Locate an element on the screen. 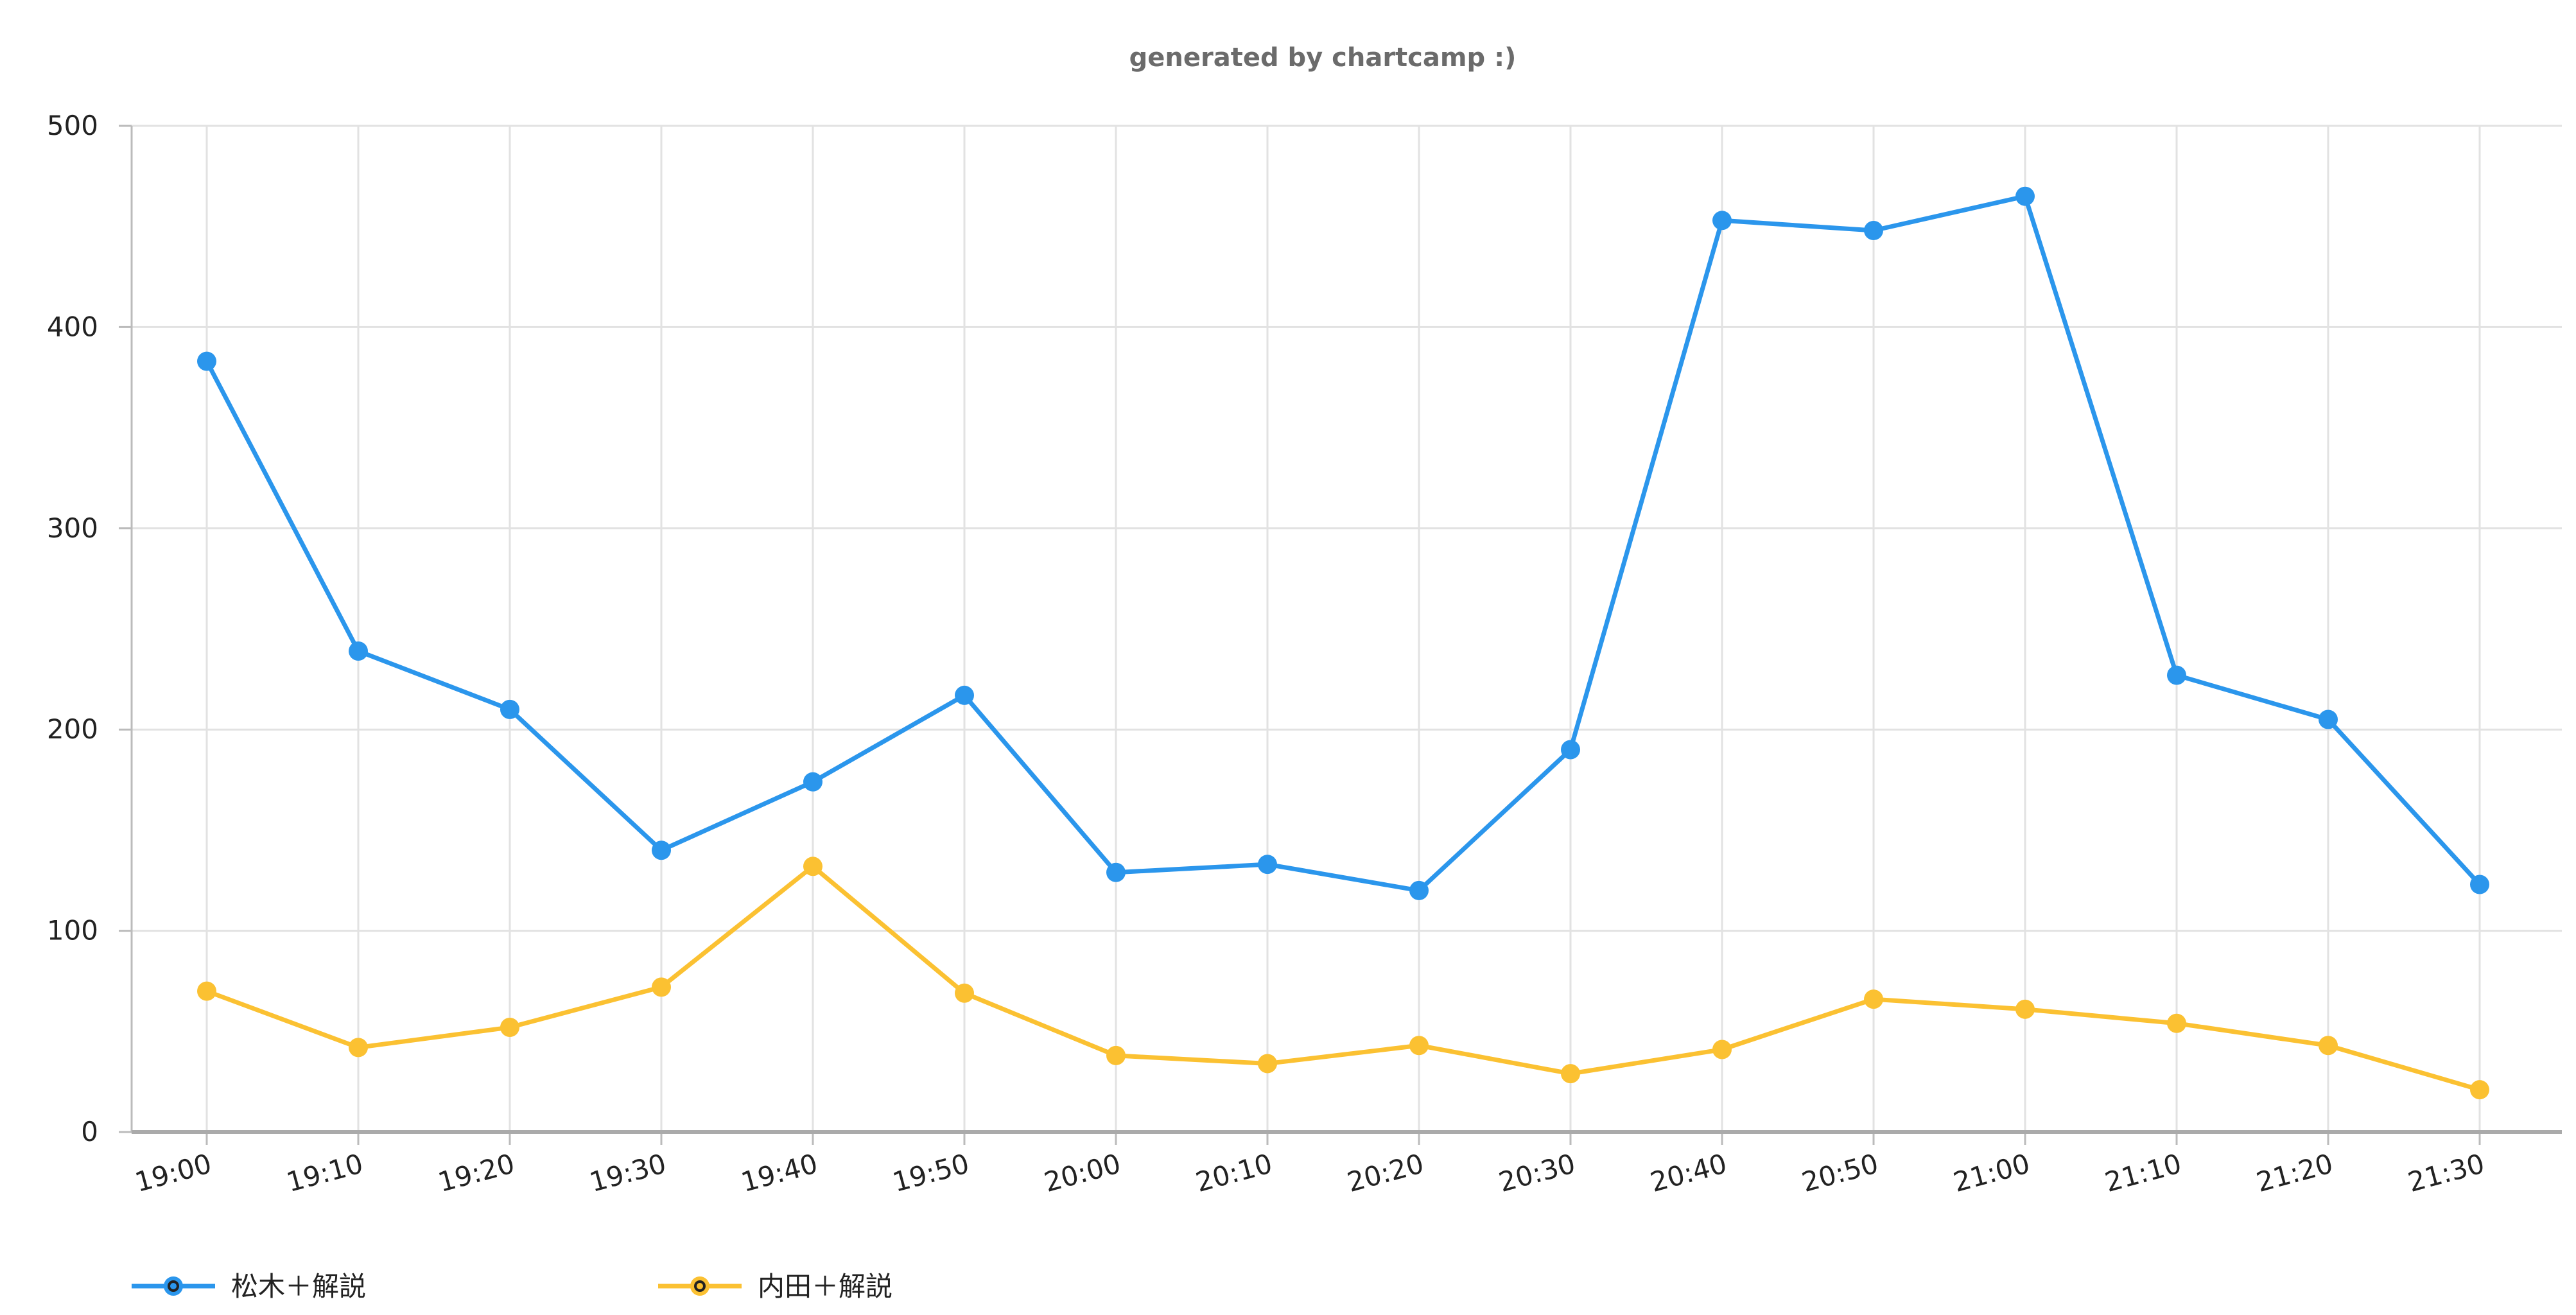  legend-item-2: 内田＋解説 is located at coordinates (775, 1286).